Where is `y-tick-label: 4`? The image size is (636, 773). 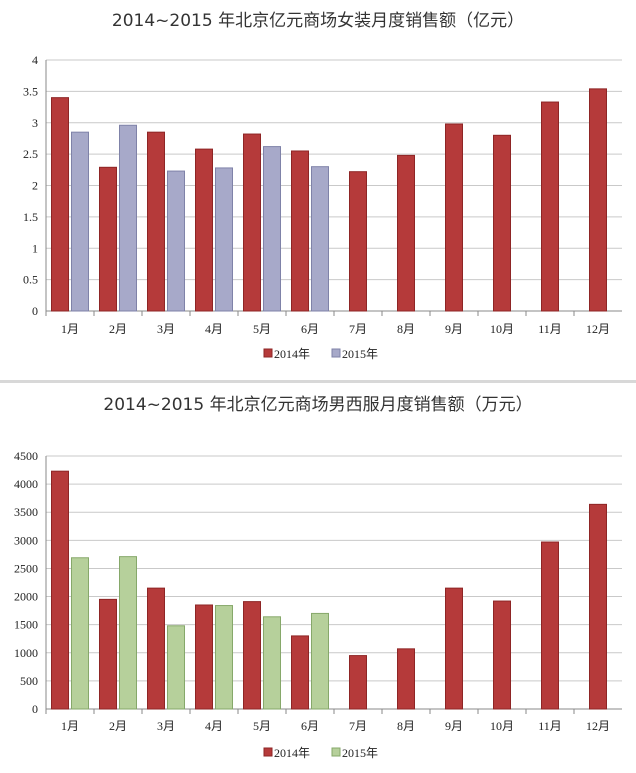
y-tick-label: 4 is located at coordinates (35, 60).